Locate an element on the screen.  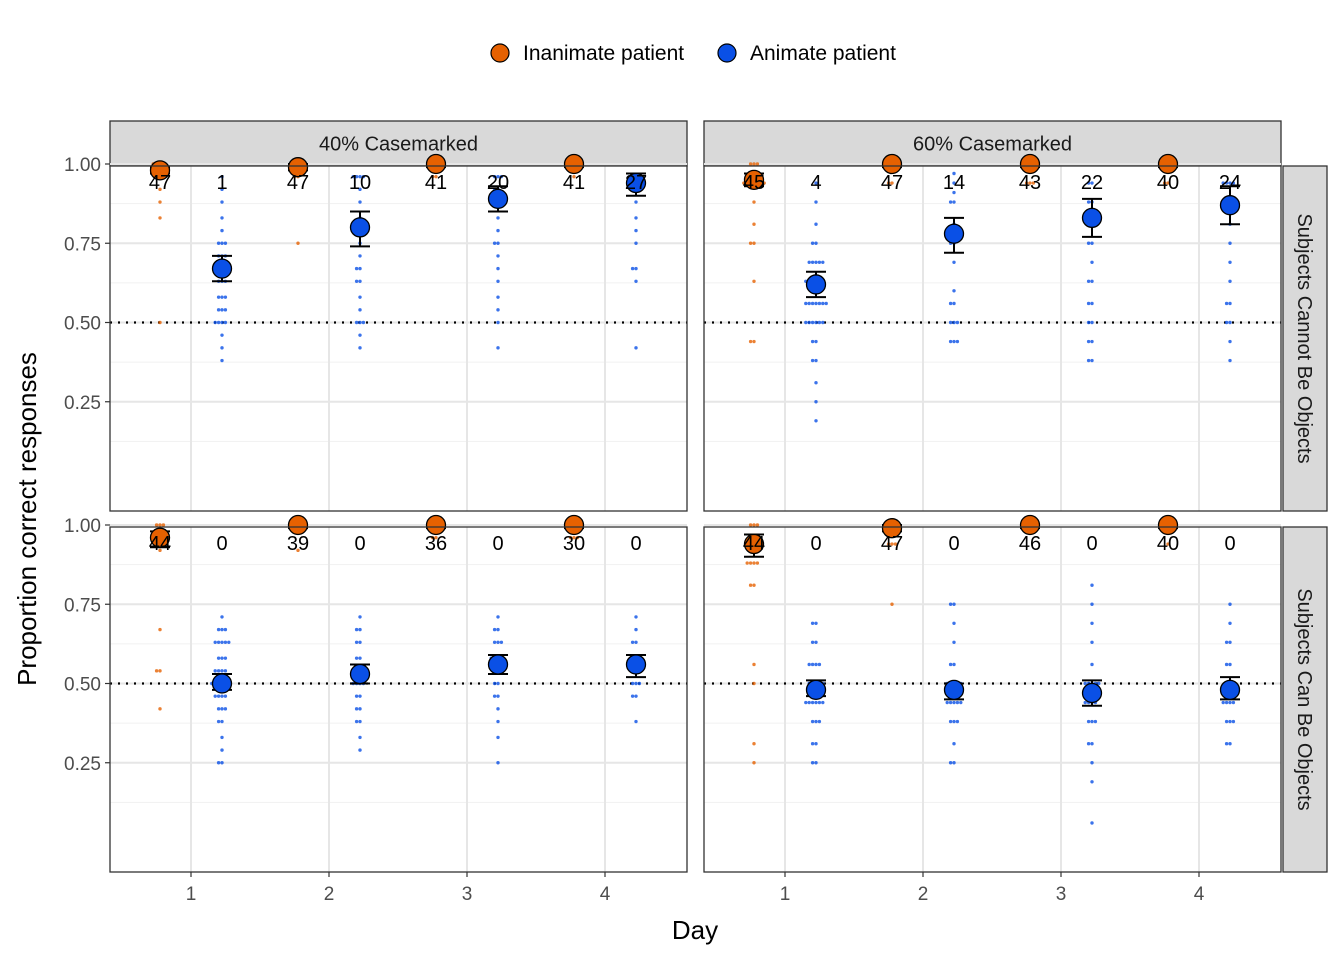
animate-day4-mean-point is located at coordinates (636, 183).